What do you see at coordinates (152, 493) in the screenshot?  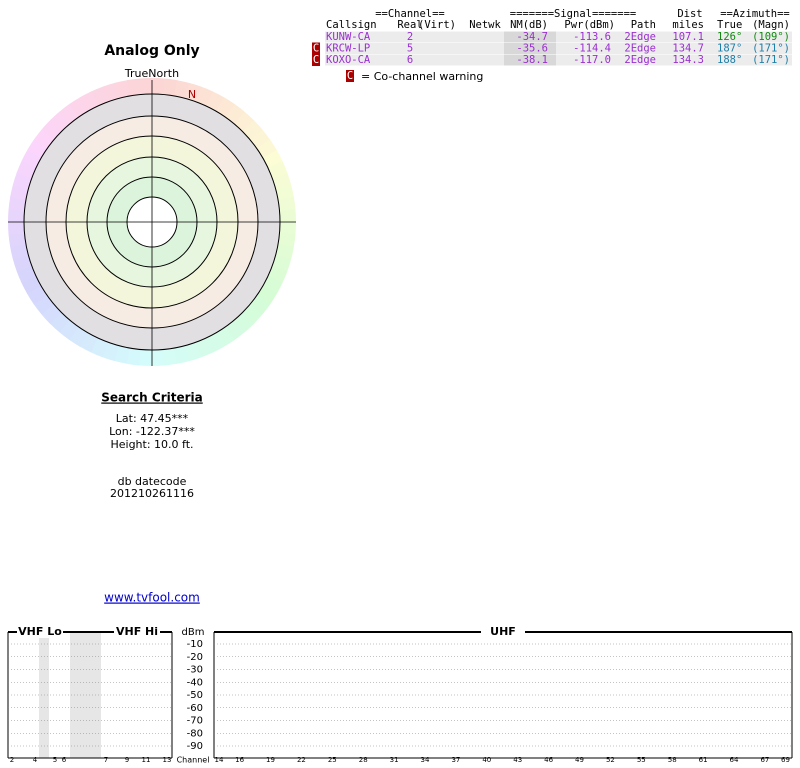 I see `datecode: 201210261116` at bounding box center [152, 493].